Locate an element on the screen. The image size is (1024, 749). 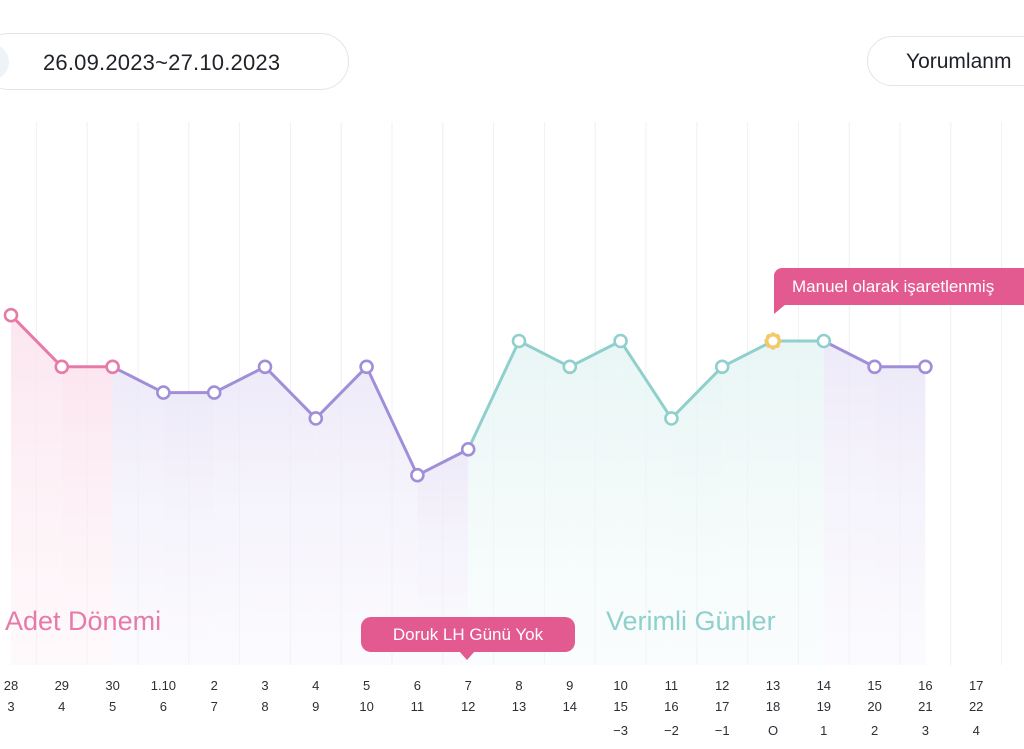
x-tick-label: 30 is located at coordinates (112, 685).